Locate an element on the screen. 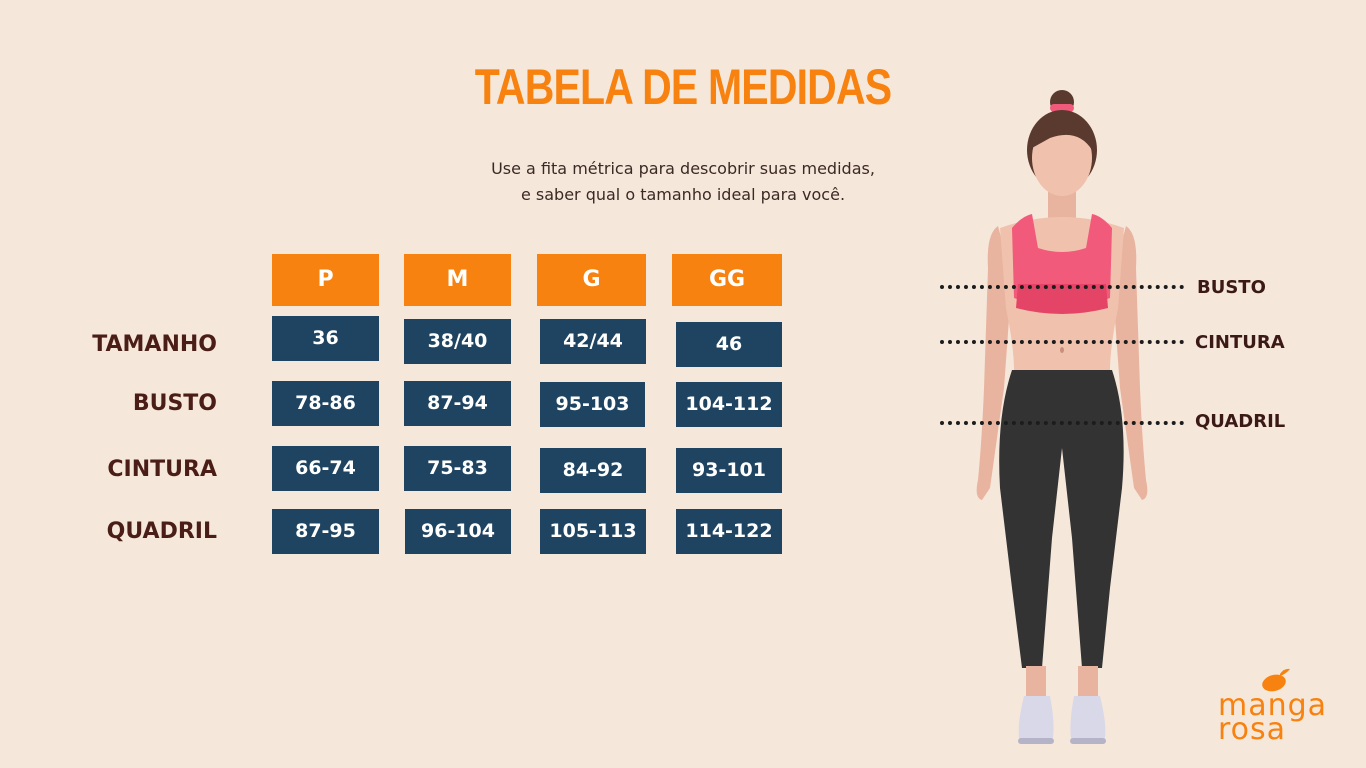  table-cell: 42/44 is located at coordinates (593, 341).